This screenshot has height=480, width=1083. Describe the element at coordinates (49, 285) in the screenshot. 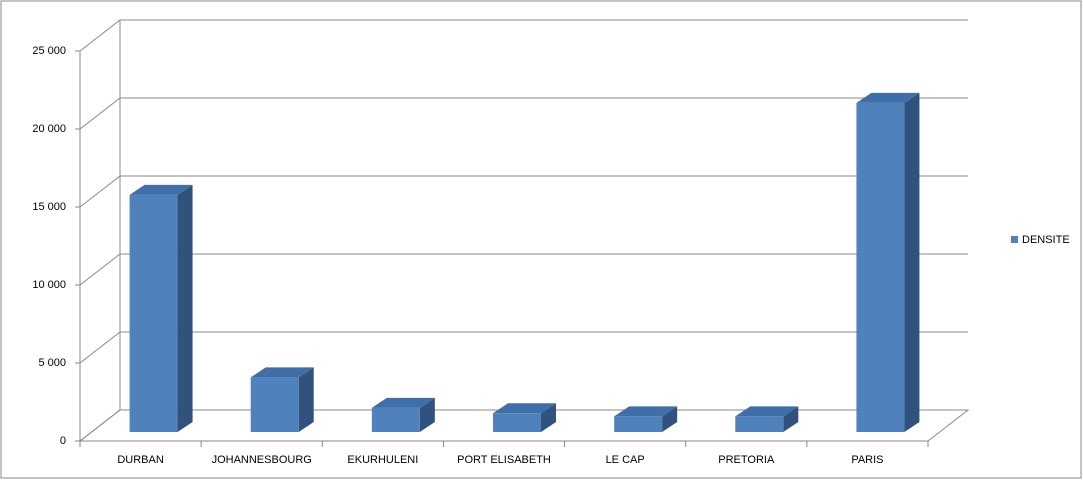

I see `y-tick-label: 10 000` at that location.